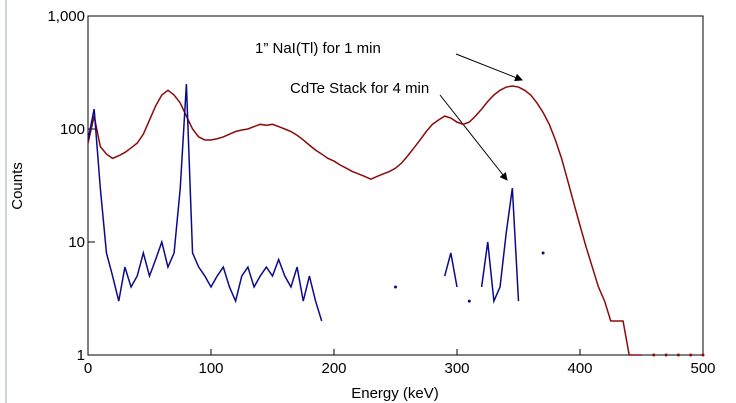 This screenshot has width=736, height=403. Describe the element at coordinates (359, 88) in the screenshot. I see `annotation: CdTe Stack for 4 min` at that location.